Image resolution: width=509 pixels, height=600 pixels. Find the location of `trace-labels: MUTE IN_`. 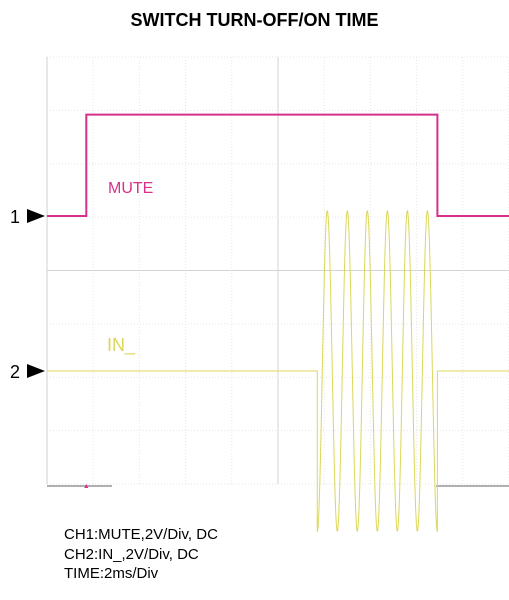

trace-labels: MUTE IN_ is located at coordinates (130, 268).